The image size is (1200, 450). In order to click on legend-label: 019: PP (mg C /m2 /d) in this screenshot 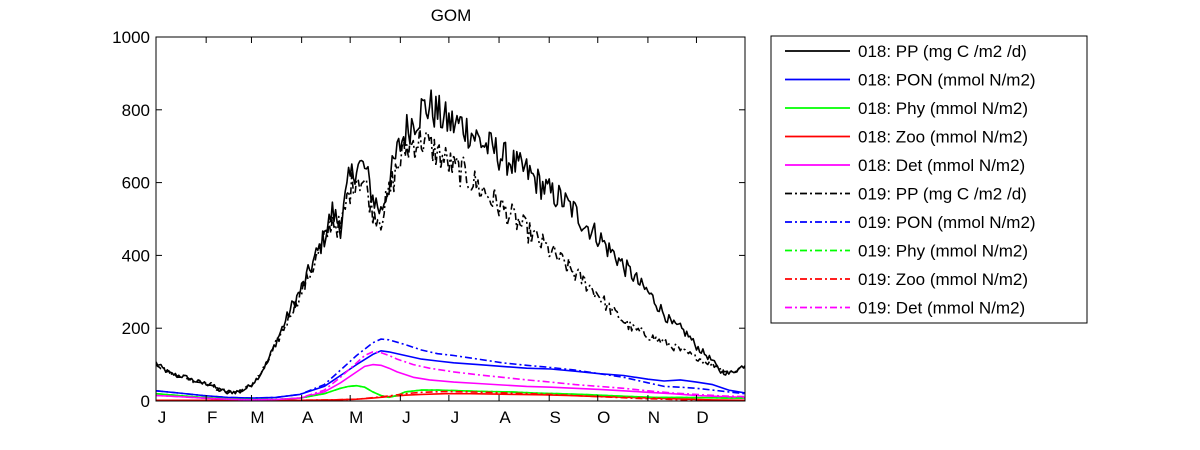, I will do `click(942, 194)`.